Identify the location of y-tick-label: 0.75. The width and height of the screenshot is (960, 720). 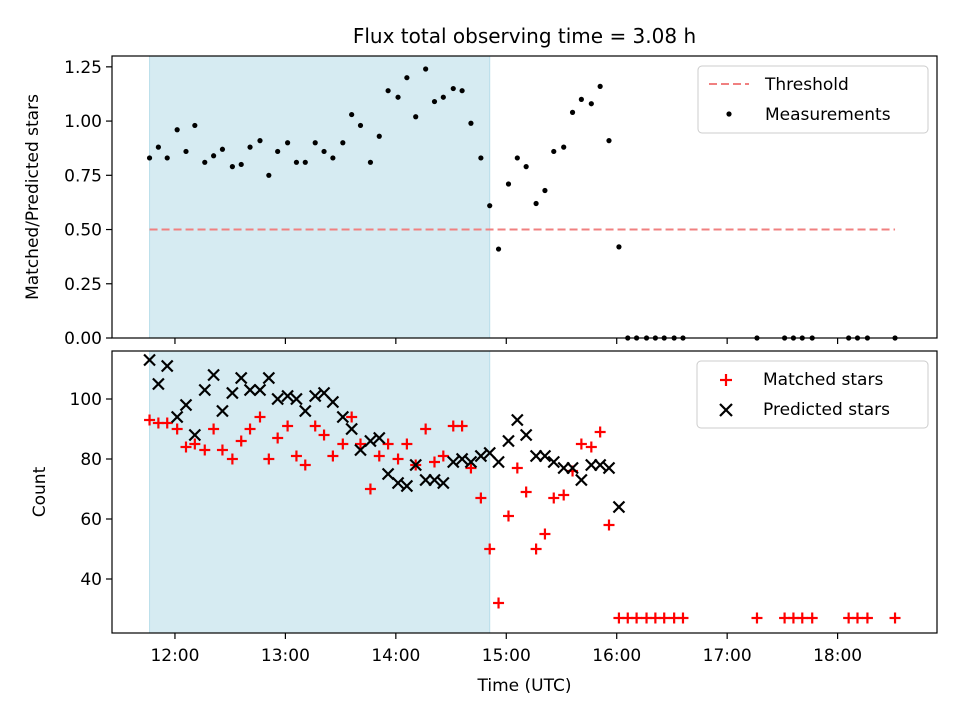
(83, 176).